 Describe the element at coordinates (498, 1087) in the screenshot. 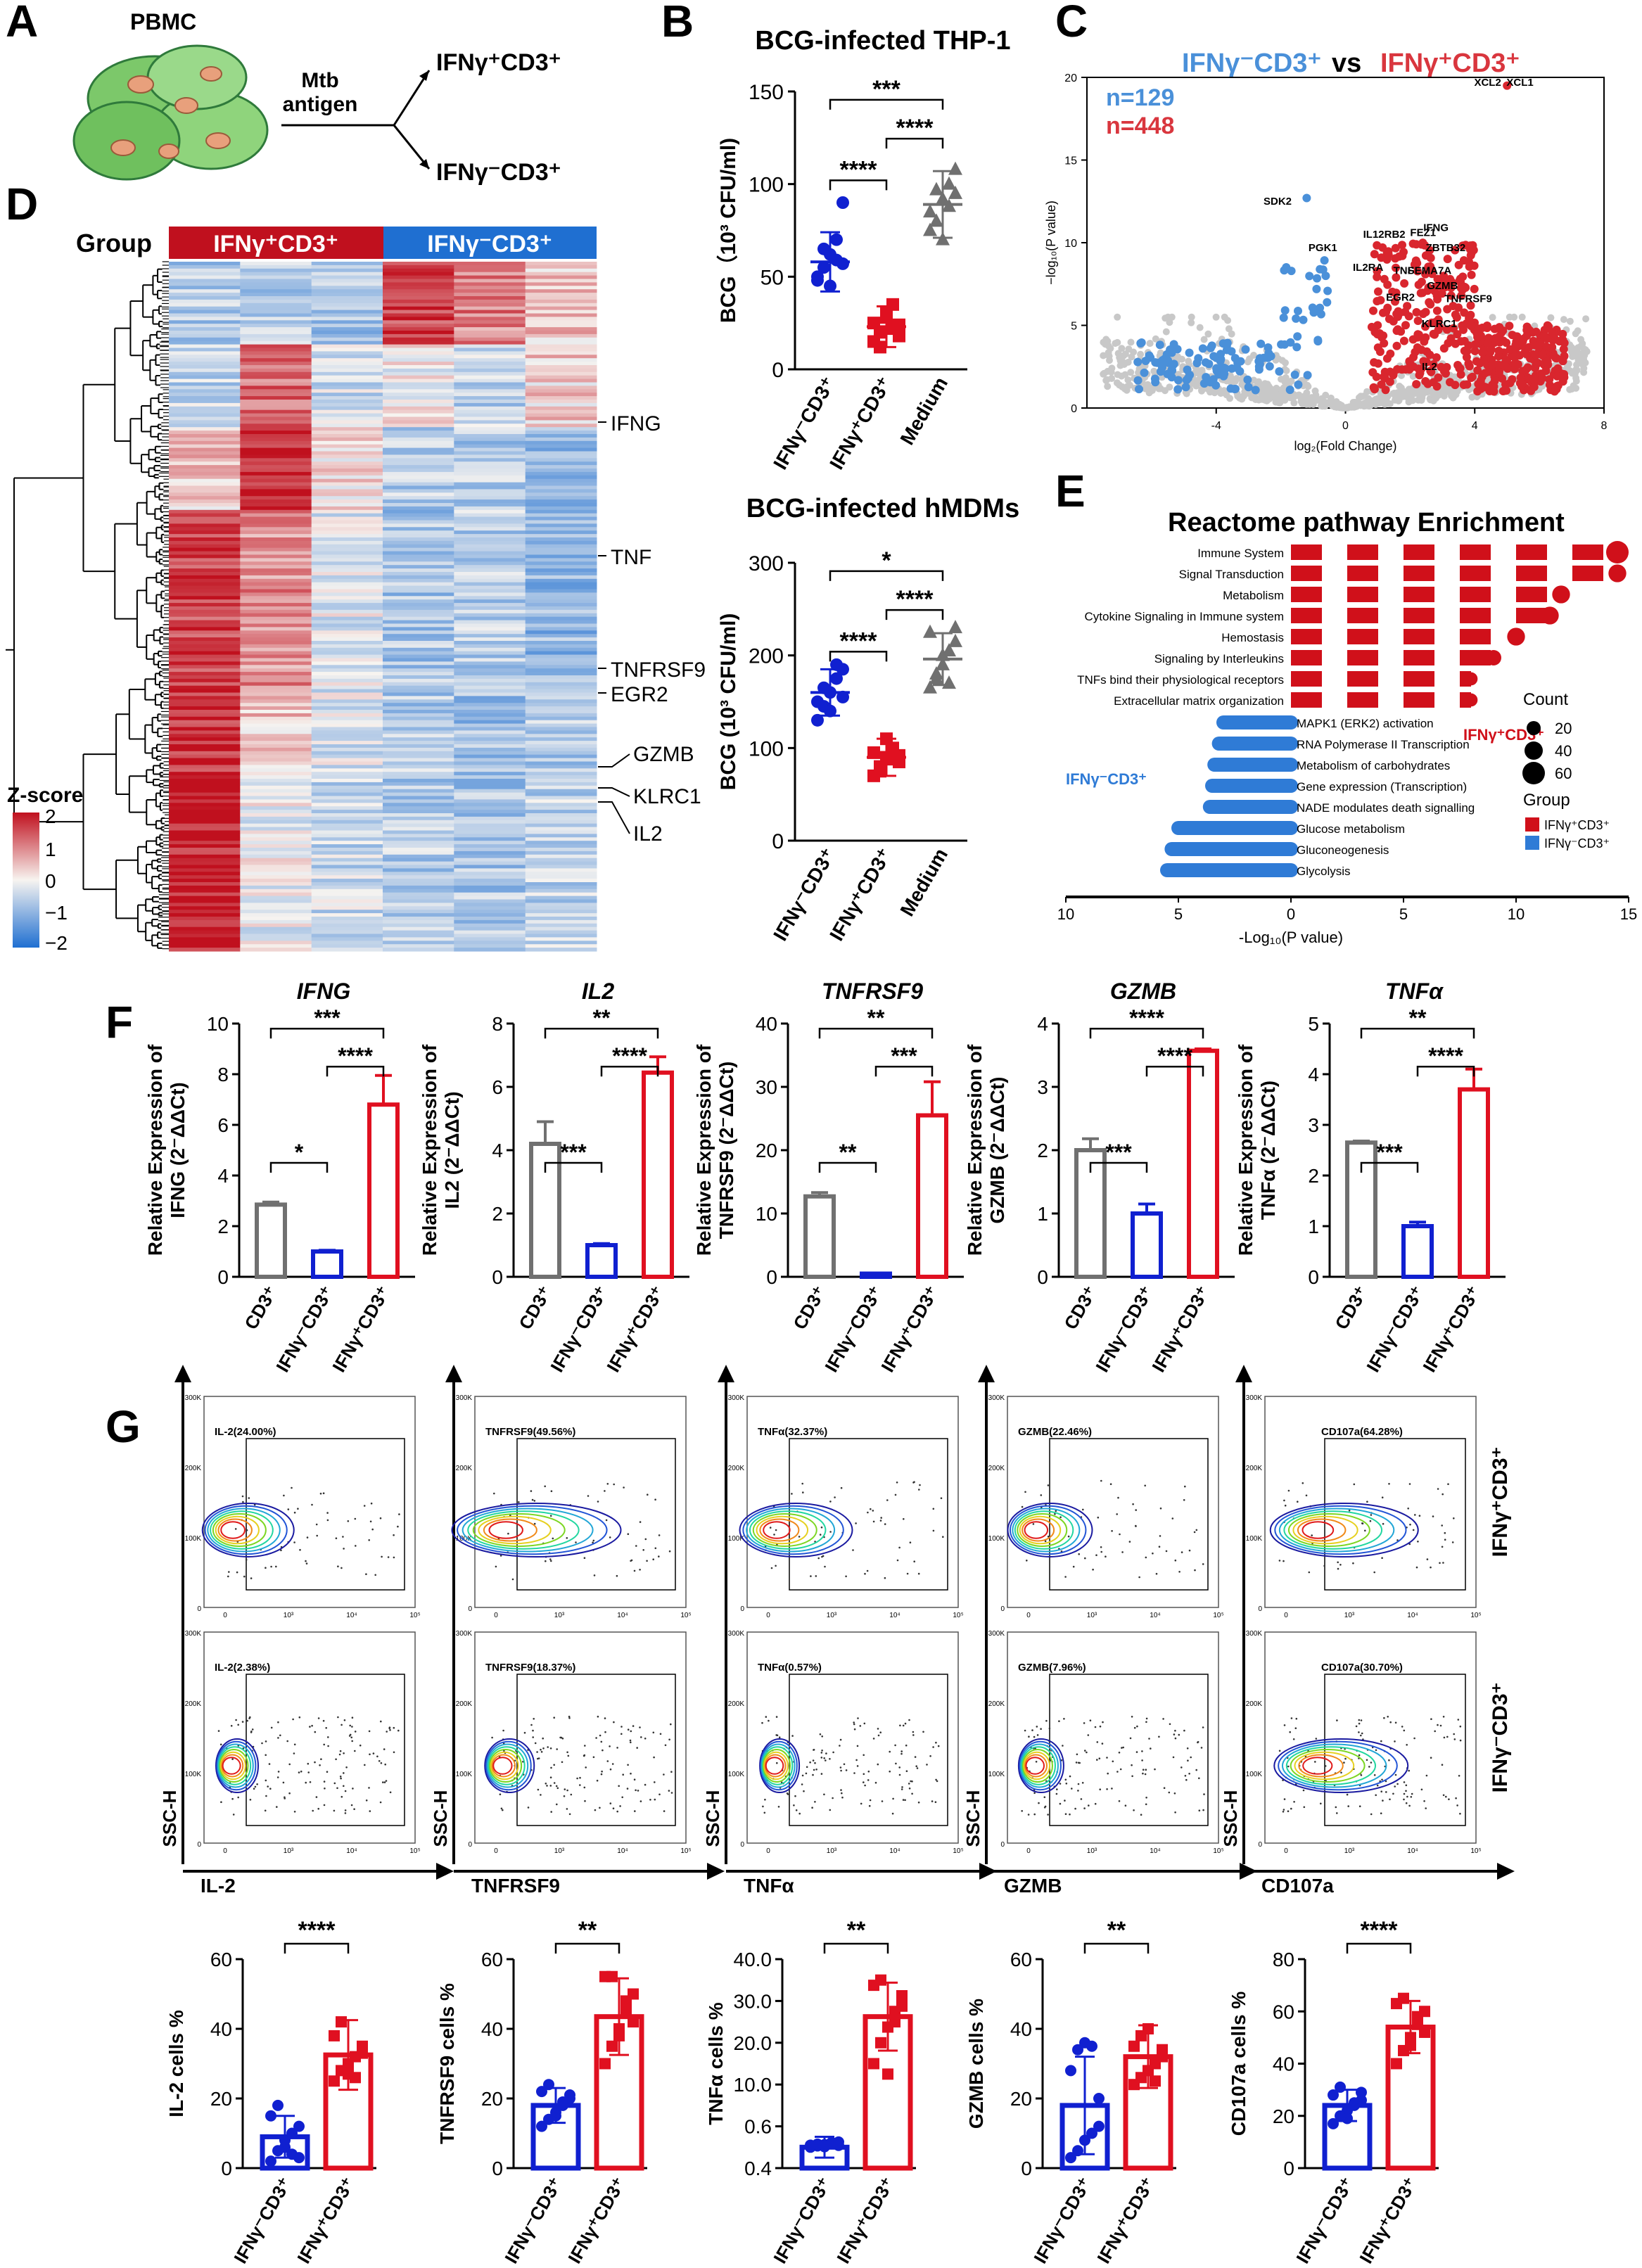

I see `y-tick-label: 6` at that location.